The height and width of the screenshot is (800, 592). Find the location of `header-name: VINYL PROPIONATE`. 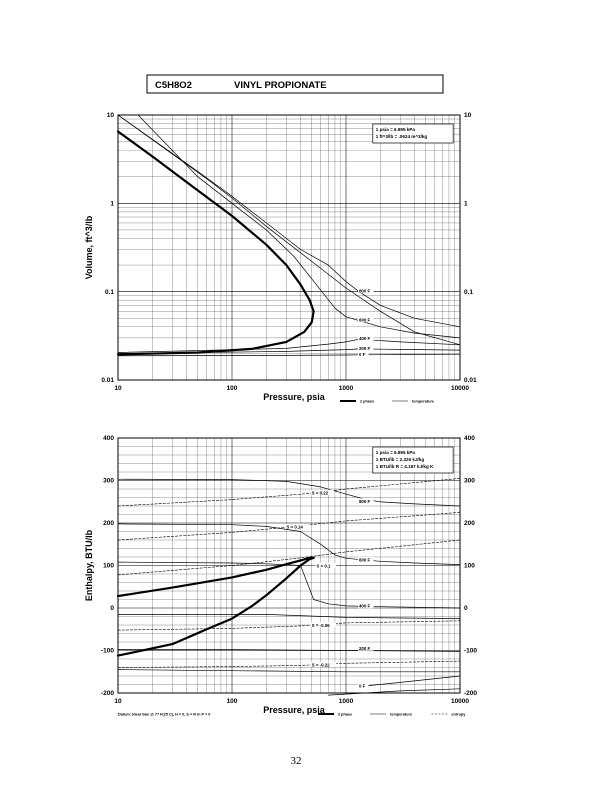

header-name: VINYL PROPIONATE is located at coordinates (280, 85).